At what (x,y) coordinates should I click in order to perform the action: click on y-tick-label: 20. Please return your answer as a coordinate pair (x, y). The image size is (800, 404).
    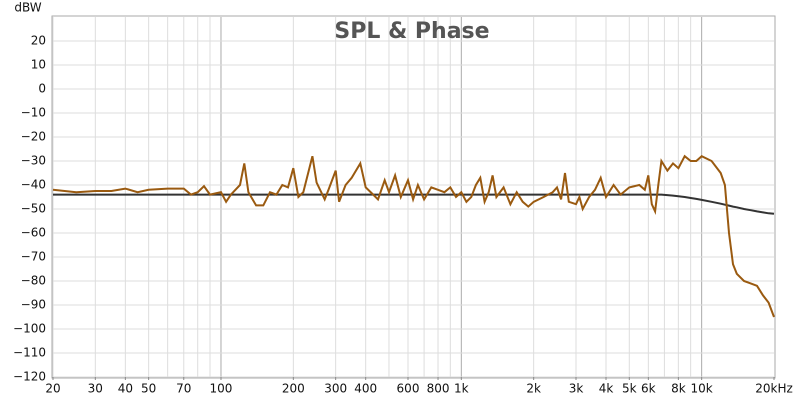
    Looking at the image, I should click on (38, 41).